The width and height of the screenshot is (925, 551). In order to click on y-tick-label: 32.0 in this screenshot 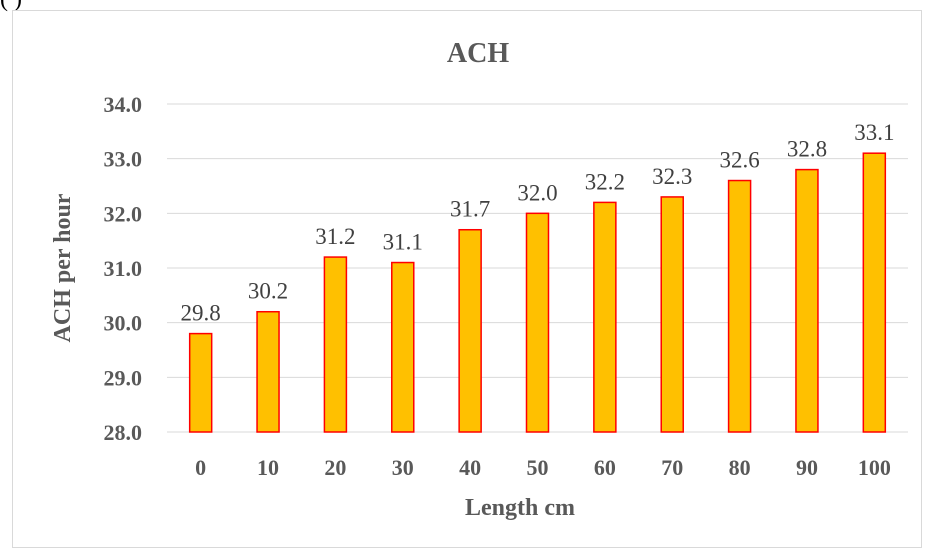, I will do `click(123, 213)`.